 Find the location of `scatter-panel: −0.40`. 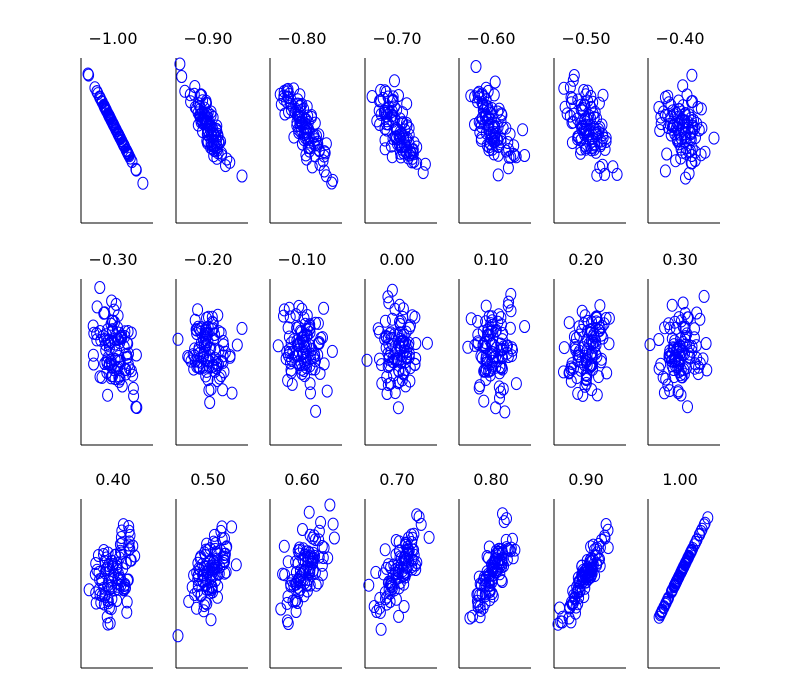

scatter-panel: −0.40 is located at coordinates (683, 126).